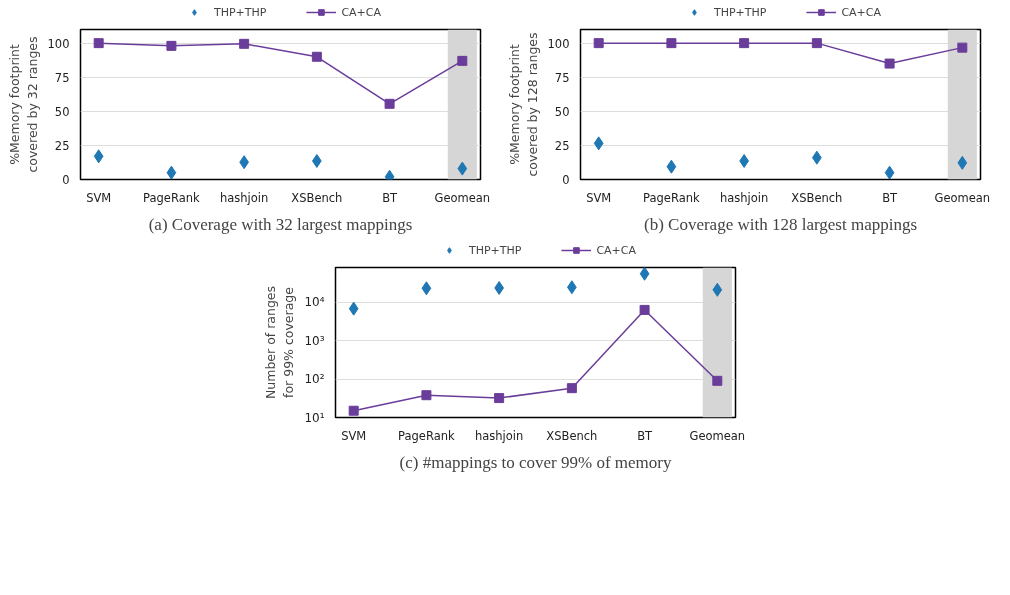  I want to click on y-tick-label: 10³, so click(314, 340).